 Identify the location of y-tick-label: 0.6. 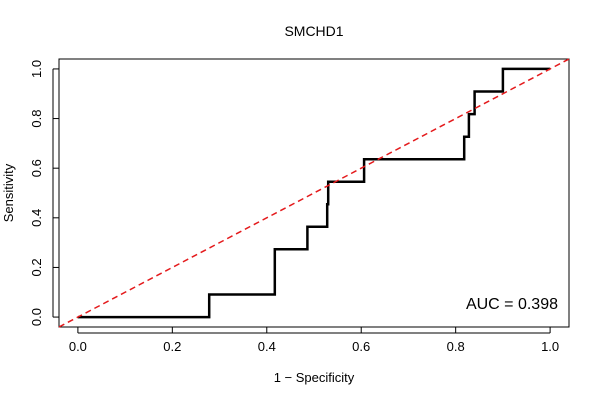
(36, 168).